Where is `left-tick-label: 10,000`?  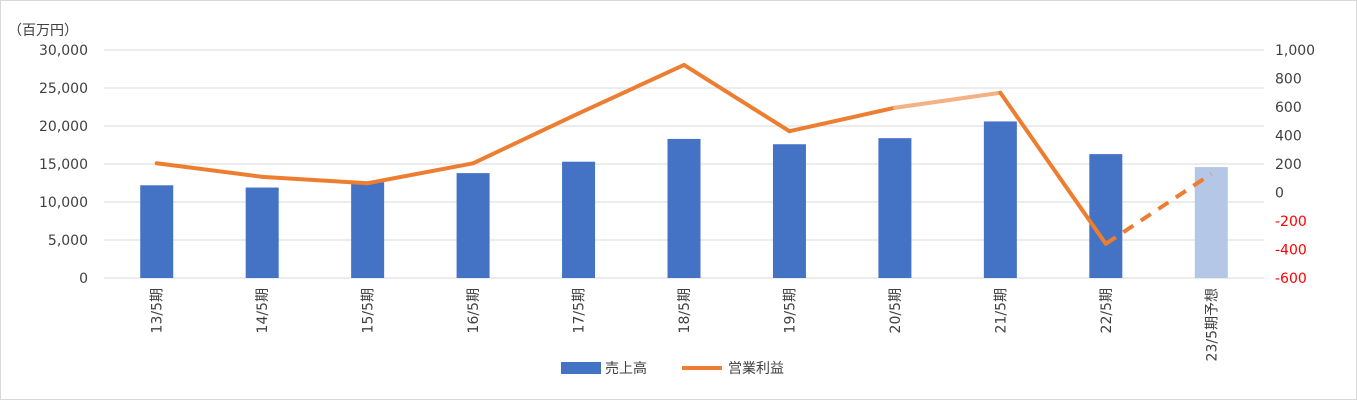
left-tick-label: 10,000 is located at coordinates (63, 203).